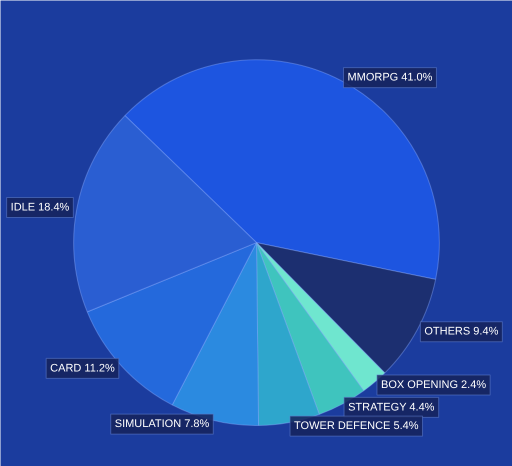 The image size is (512, 466). I want to click on slice-label: TOWER DEFENCE 5.4%, so click(356, 426).